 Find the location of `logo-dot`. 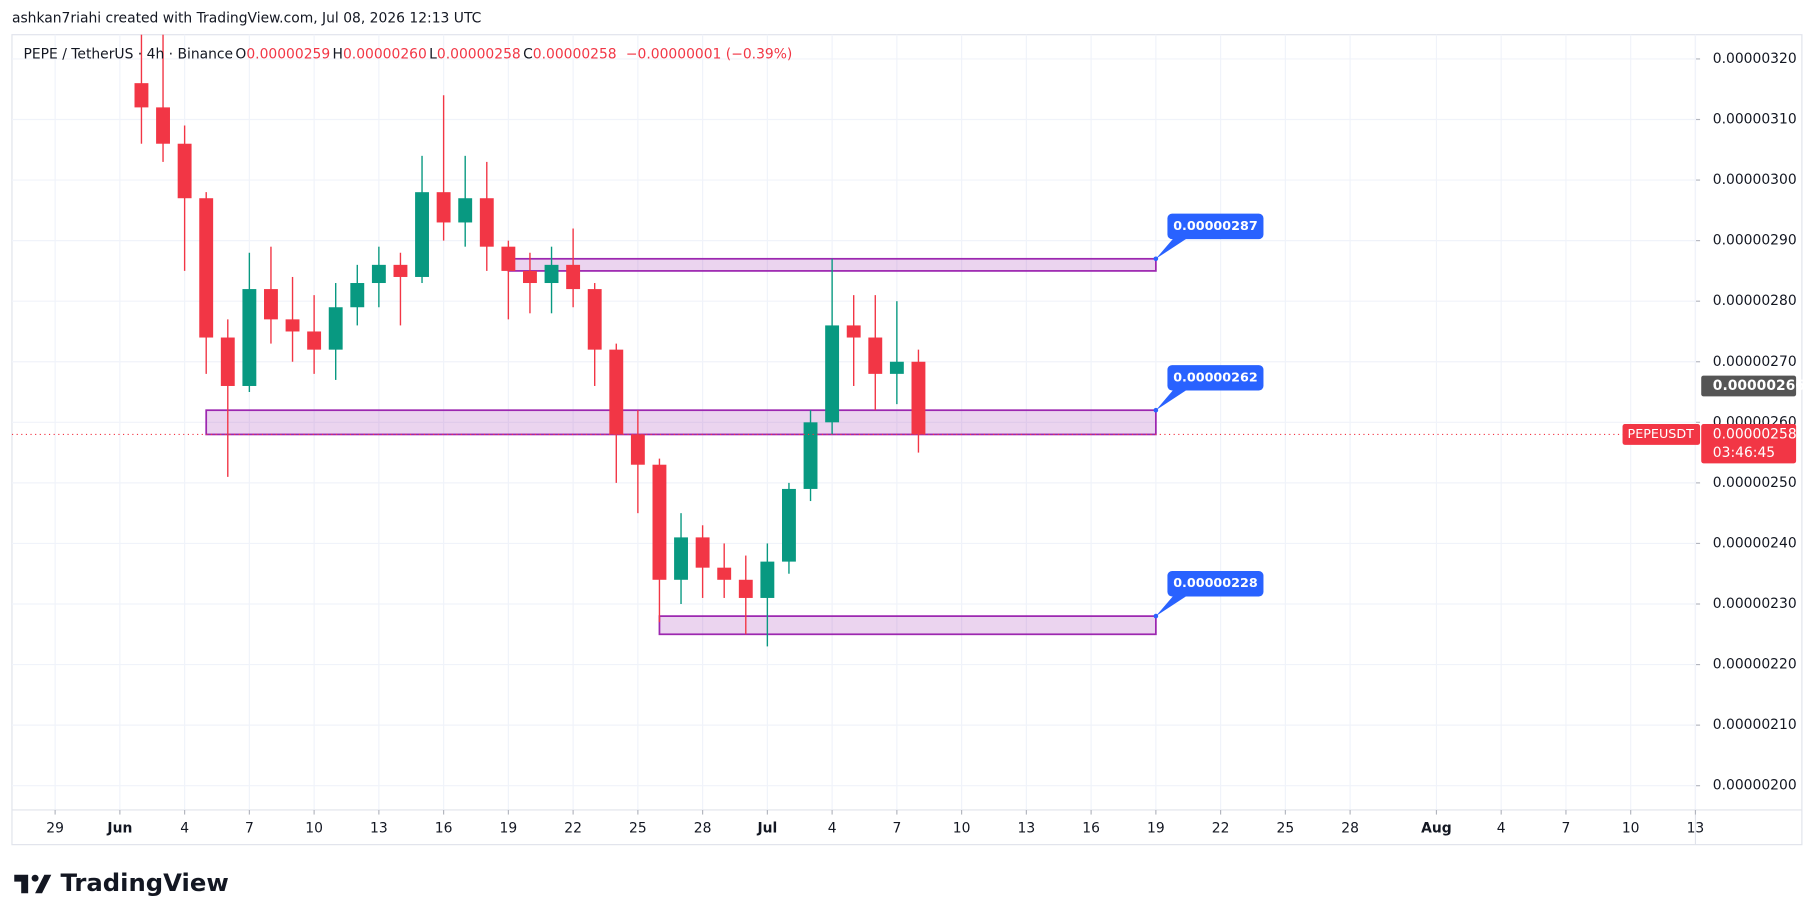

logo-dot is located at coordinates (35, 878).